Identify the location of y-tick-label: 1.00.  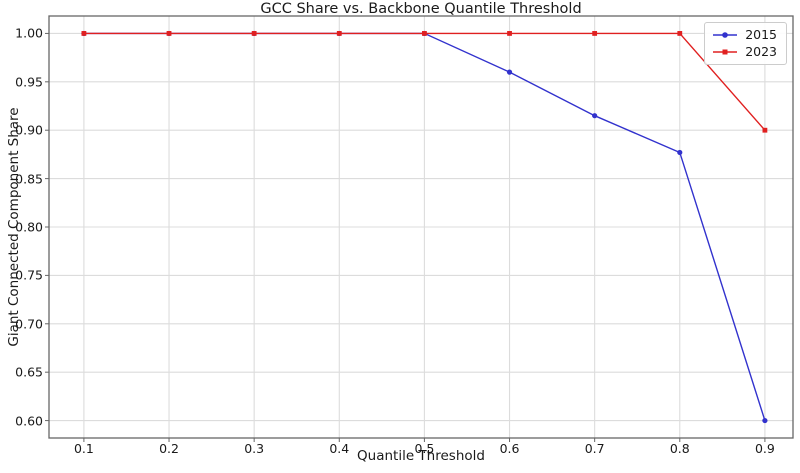
(29, 33).